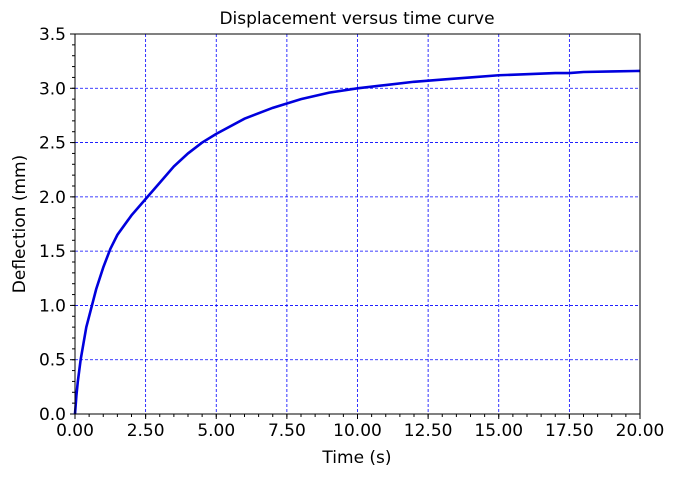  What do you see at coordinates (356, 19) in the screenshot?
I see `chart-title: Displacement versus time curve` at bounding box center [356, 19].